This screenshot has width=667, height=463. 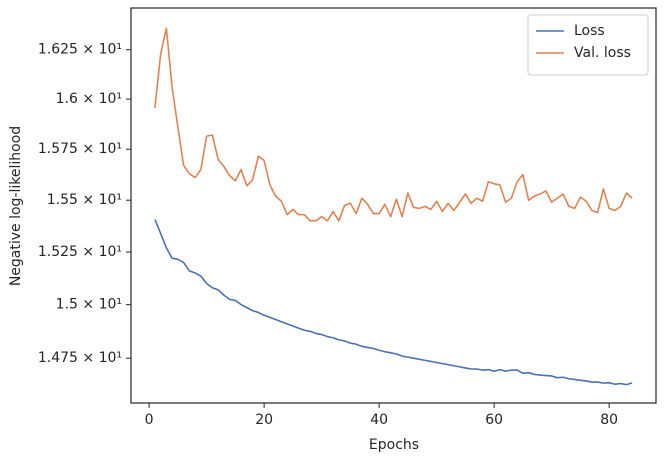 What do you see at coordinates (80, 149) in the screenshot?
I see `y-tick-label: 1.575 × 10¹` at bounding box center [80, 149].